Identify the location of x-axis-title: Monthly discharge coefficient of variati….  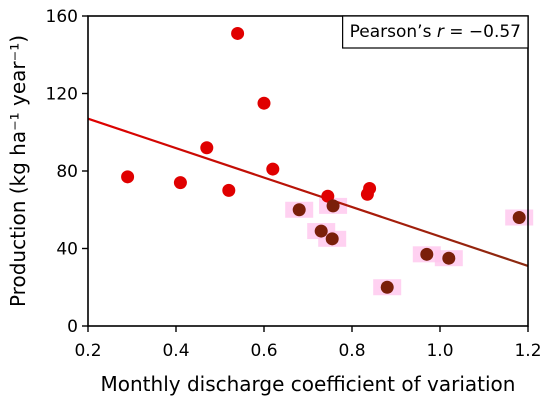
(308, 384).